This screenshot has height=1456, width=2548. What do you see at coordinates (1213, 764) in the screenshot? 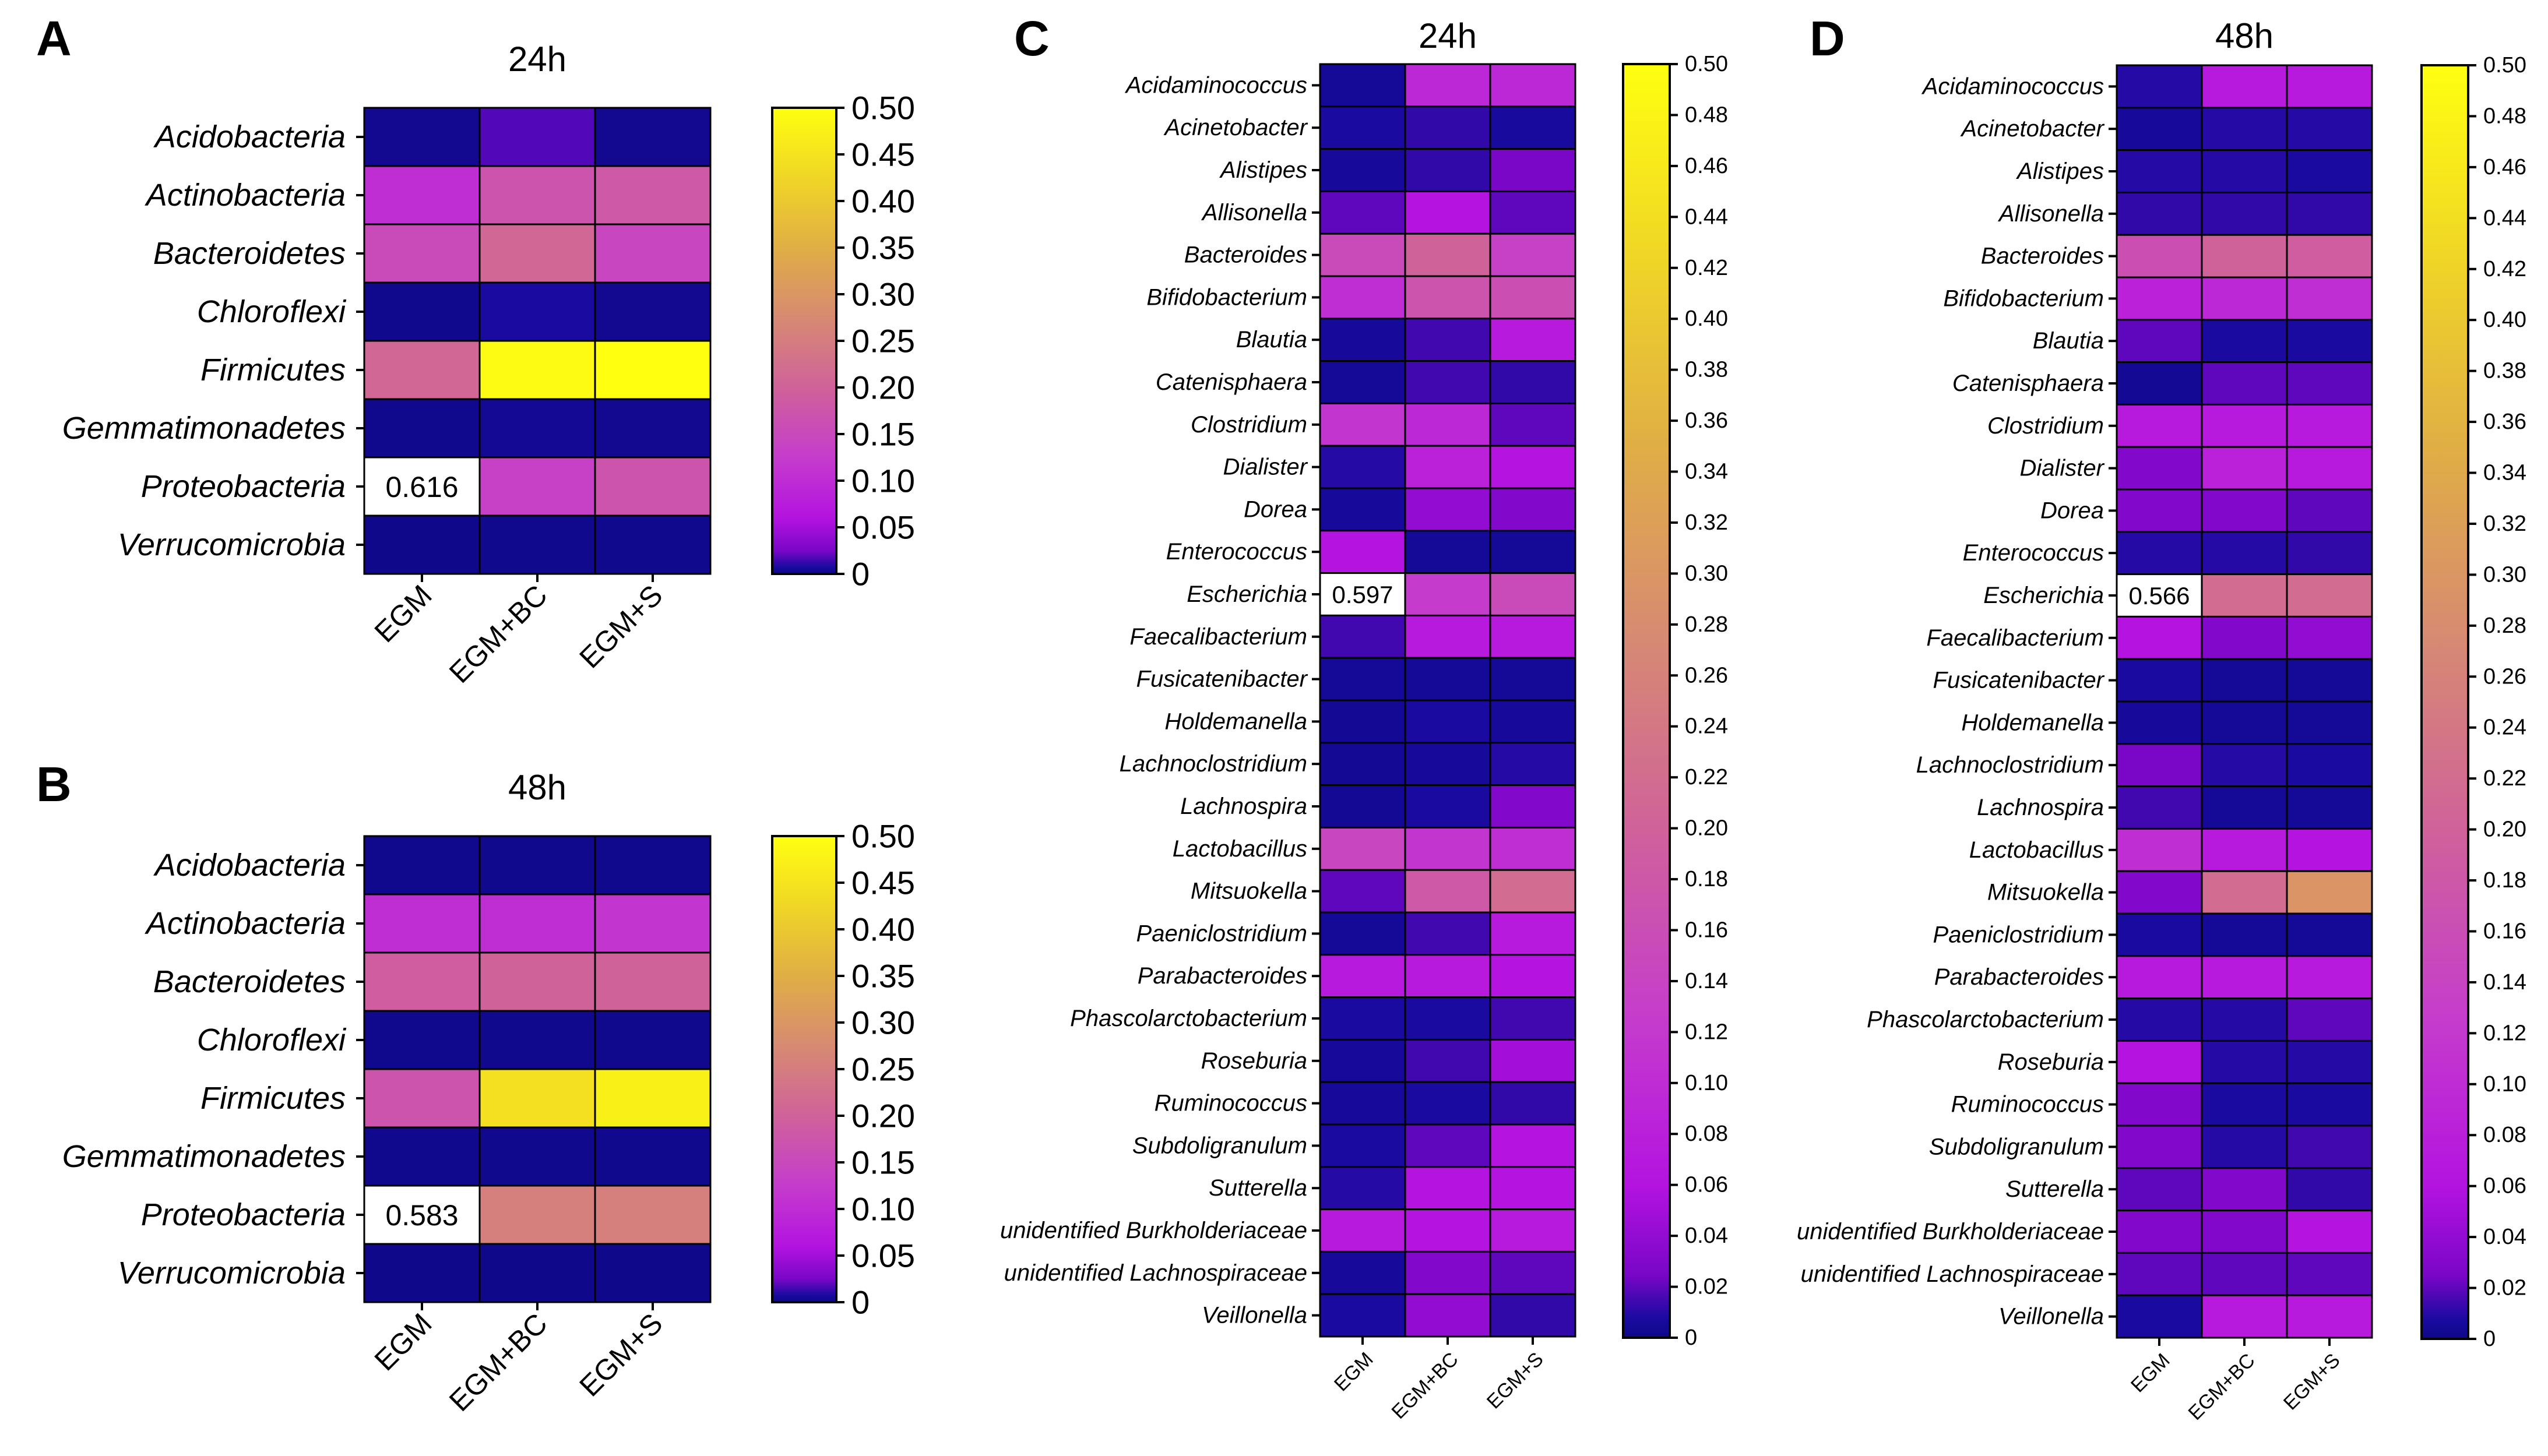
I see `row-label-lachnoclostridium: Lachnoclostridium` at bounding box center [1213, 764].